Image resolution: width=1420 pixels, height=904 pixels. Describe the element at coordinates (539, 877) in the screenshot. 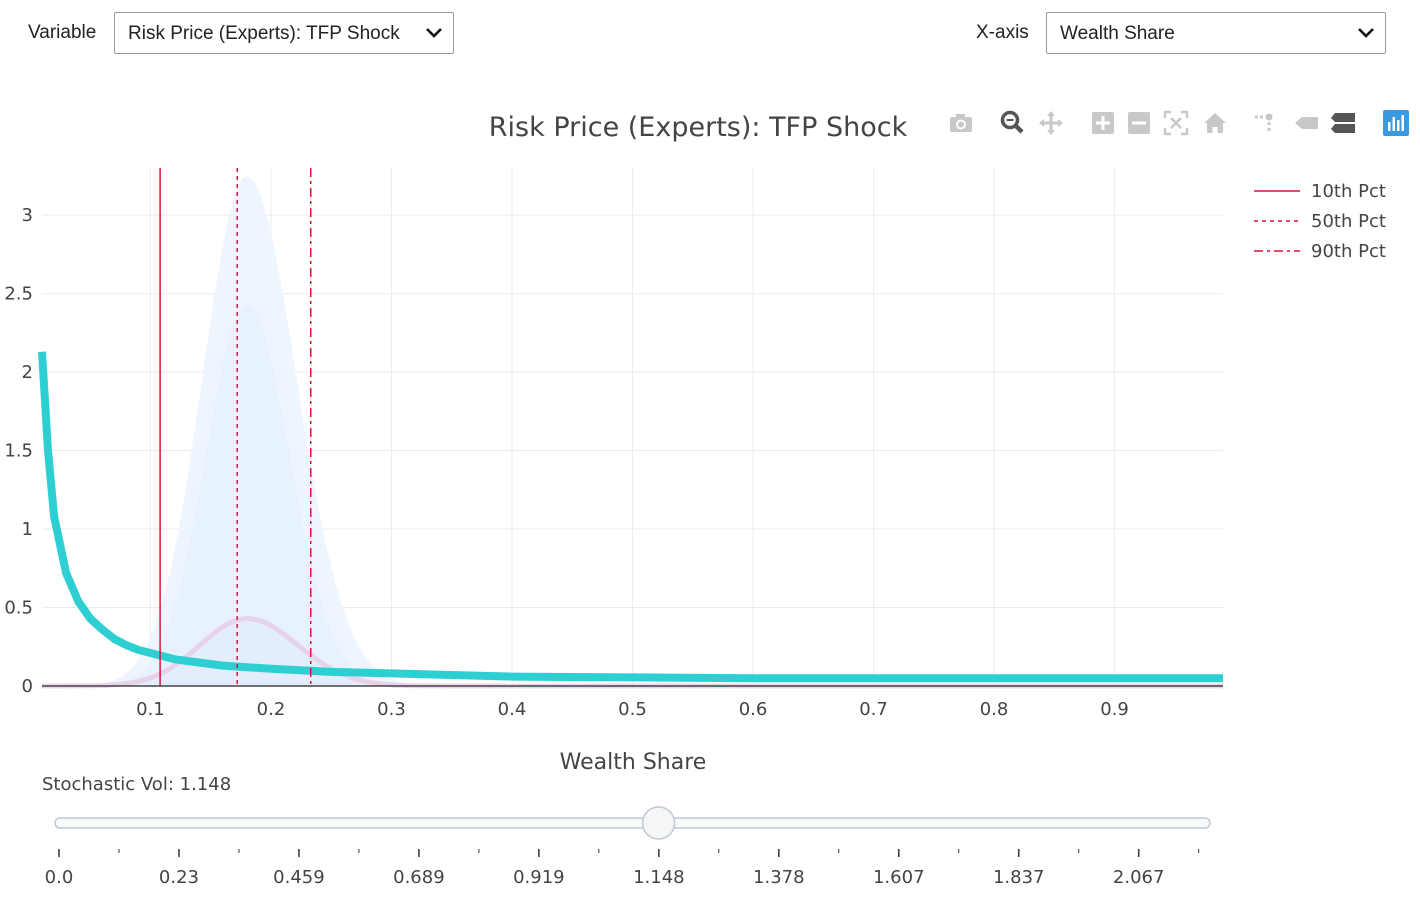

I see `slider-tick-label: 0.919` at that location.